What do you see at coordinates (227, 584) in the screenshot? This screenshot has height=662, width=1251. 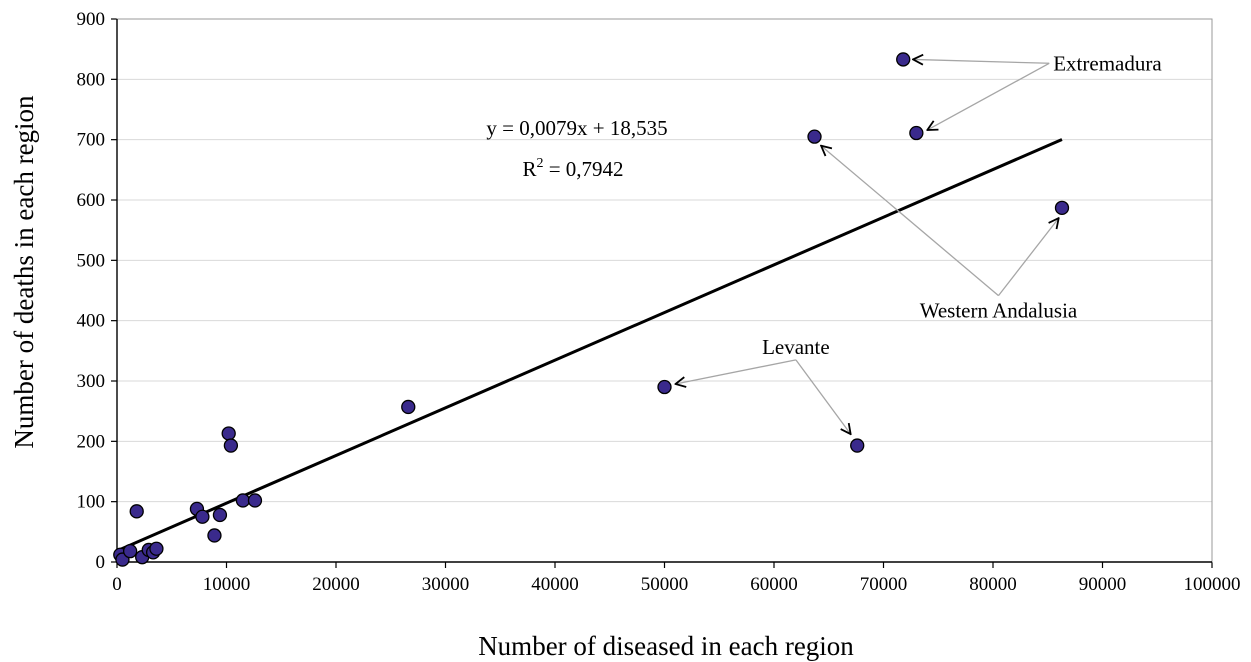 I see `x-tick-label: 10000` at bounding box center [227, 584].